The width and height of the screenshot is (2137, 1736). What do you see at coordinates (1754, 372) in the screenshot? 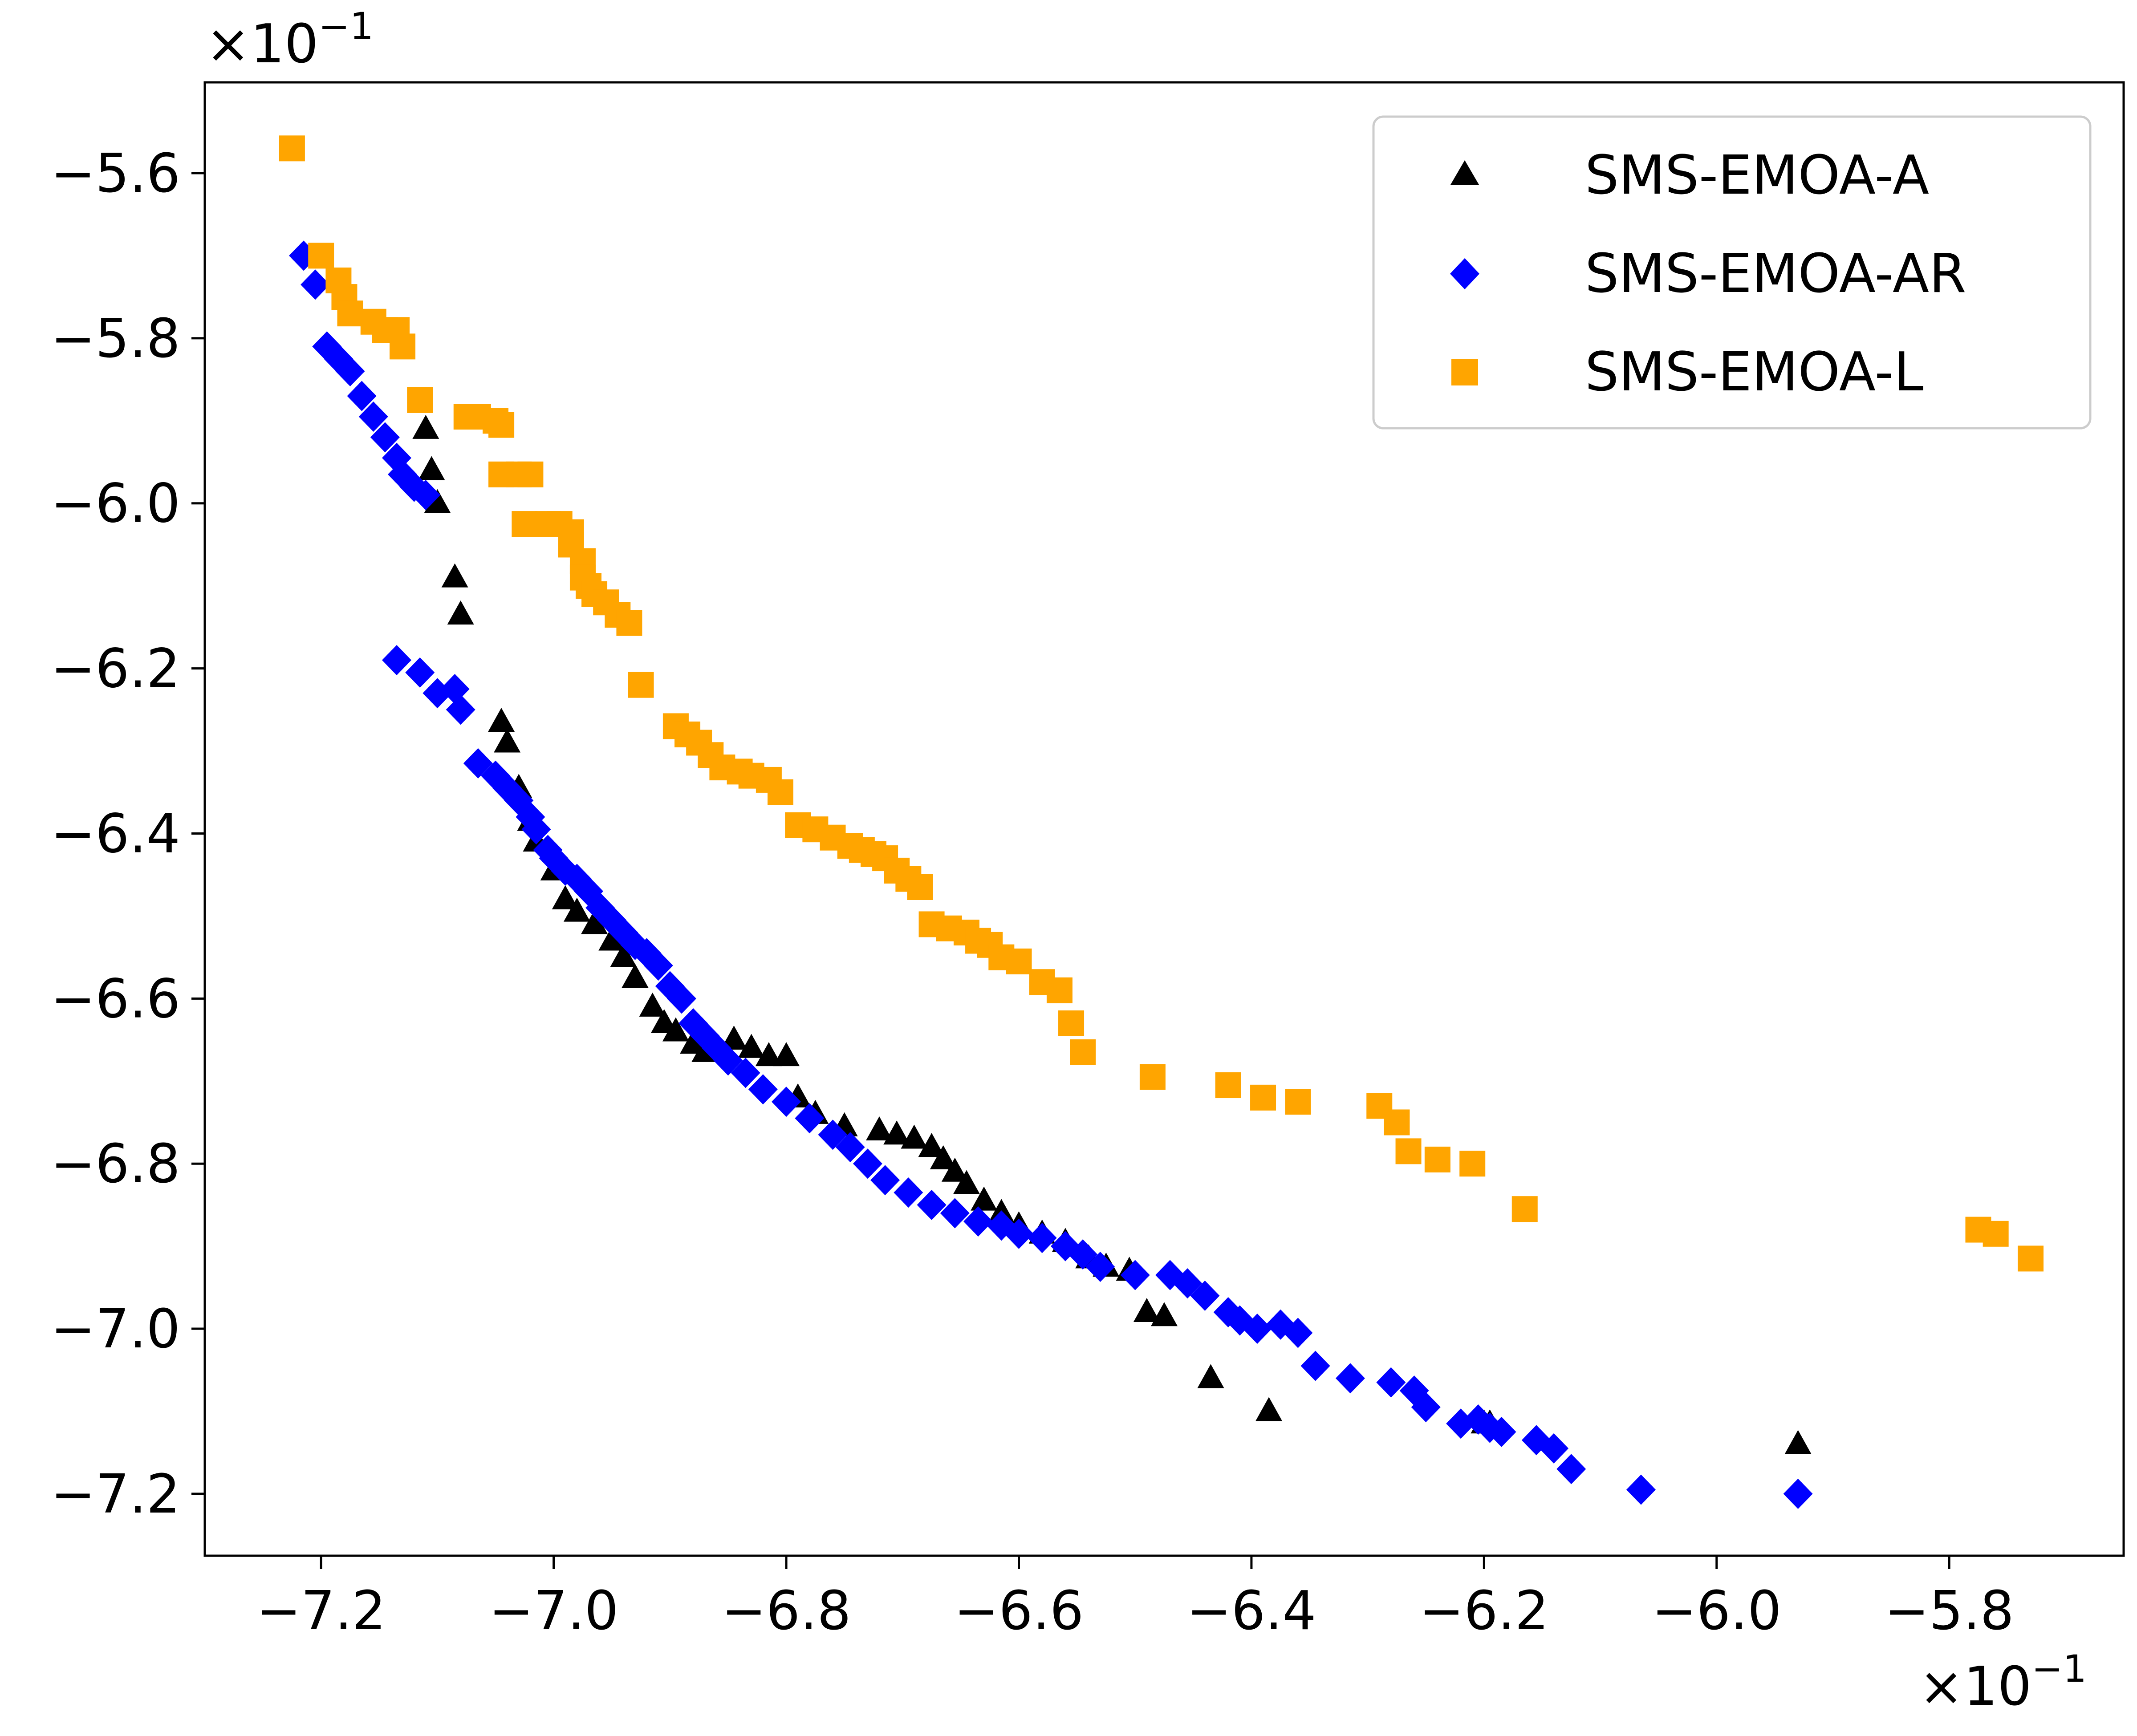
I see `legend-label-sms-emoa-l: SMS-EMOA-L` at bounding box center [1754, 372].